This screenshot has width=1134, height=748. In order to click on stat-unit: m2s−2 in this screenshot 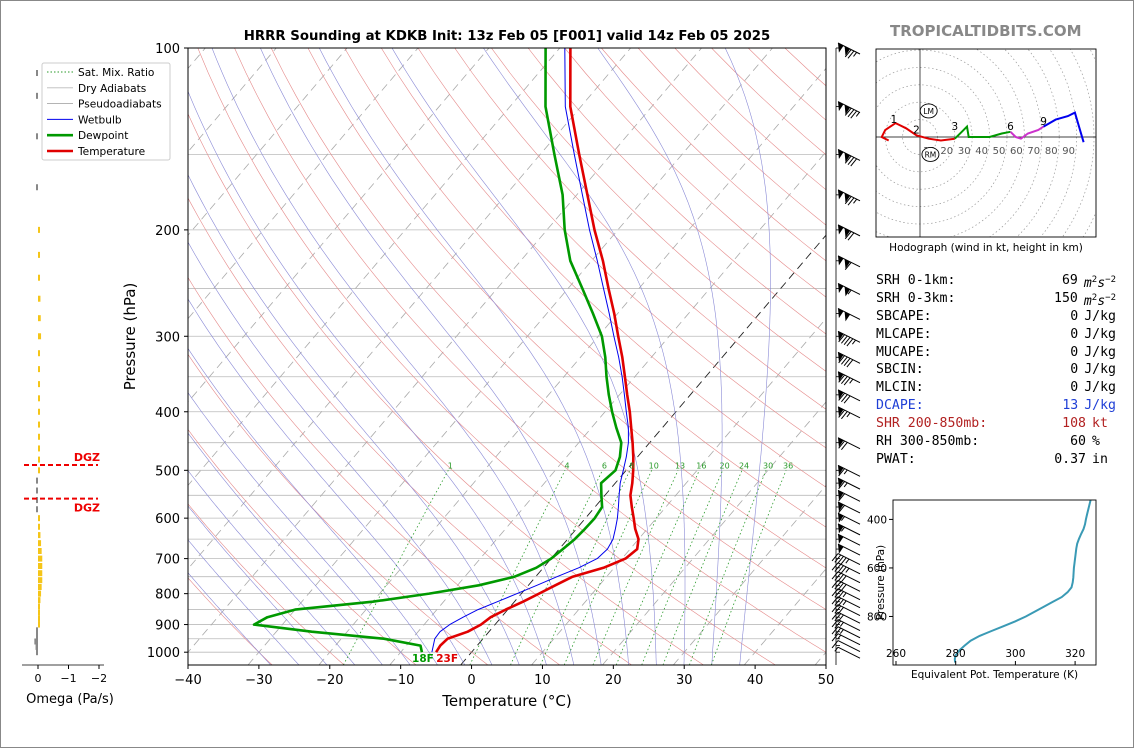, I will do `click(1097, 281)`.